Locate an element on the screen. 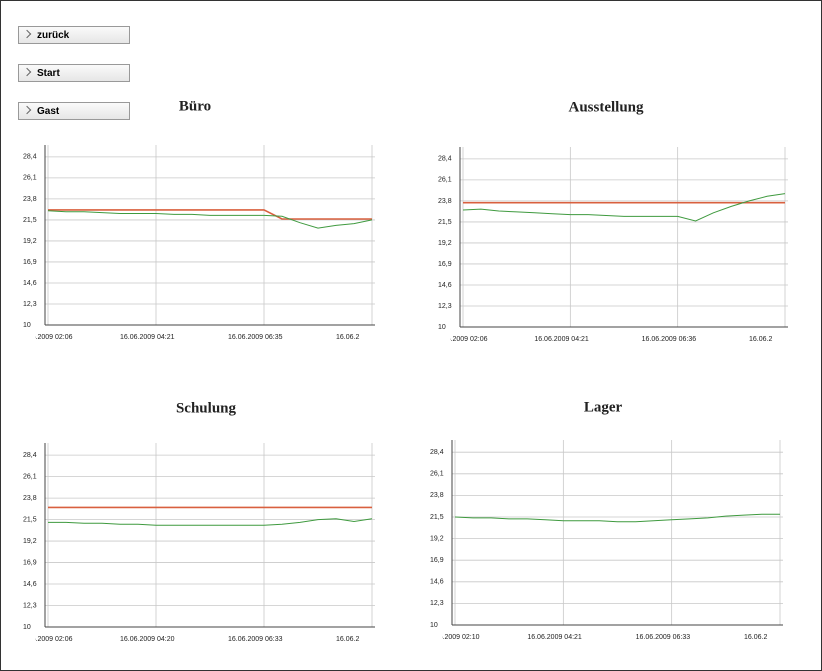 The image size is (822, 671). back-button: zurück is located at coordinates (74, 35).